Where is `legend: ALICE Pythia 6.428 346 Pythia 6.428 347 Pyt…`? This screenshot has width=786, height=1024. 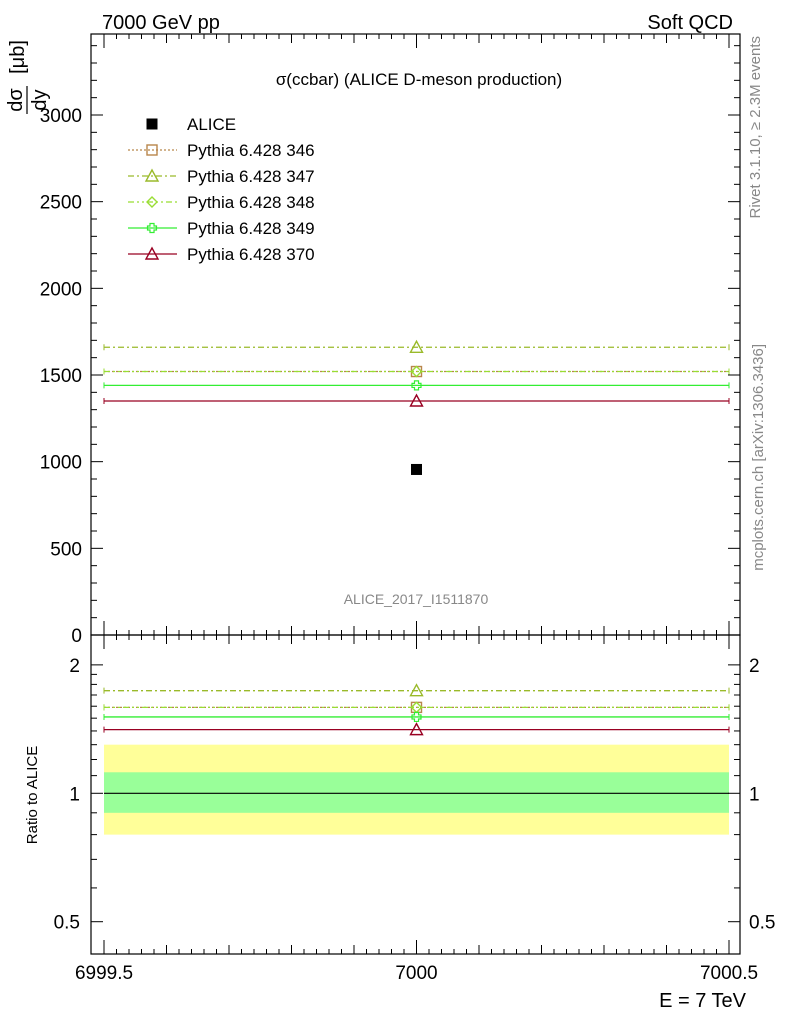
legend: ALICE Pythia 6.428 346 Pythia 6.428 347 Pyt… is located at coordinates (221, 189).